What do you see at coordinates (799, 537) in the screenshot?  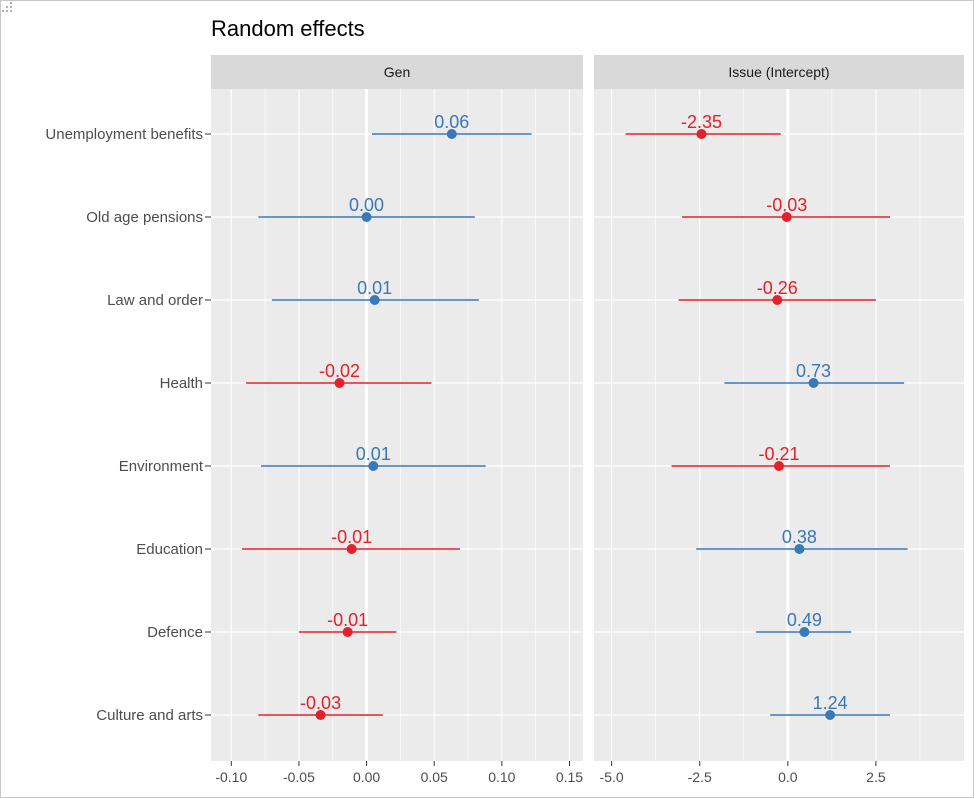 I see `estimate-label: 0.38` at bounding box center [799, 537].